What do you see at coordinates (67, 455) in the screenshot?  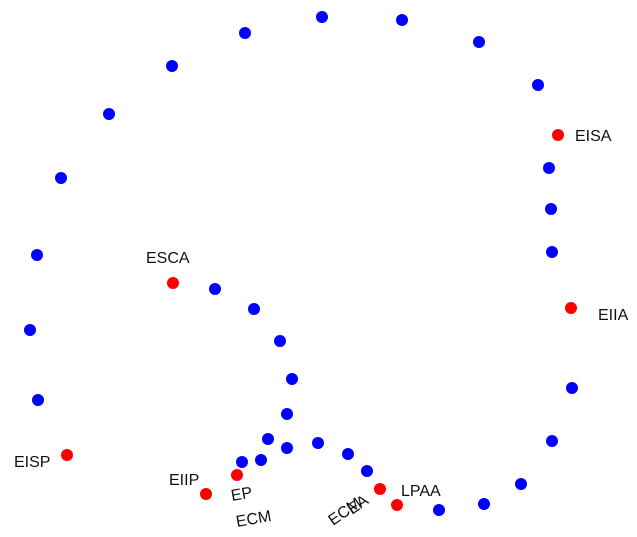 I see `landmark-eisp` at bounding box center [67, 455].